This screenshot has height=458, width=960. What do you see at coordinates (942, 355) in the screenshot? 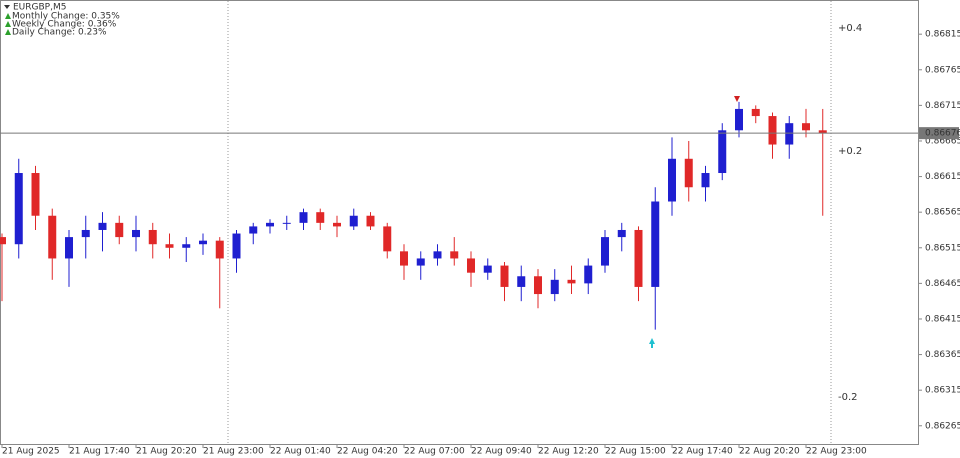
I see `y-tick-label: 0.86365` at bounding box center [942, 355].